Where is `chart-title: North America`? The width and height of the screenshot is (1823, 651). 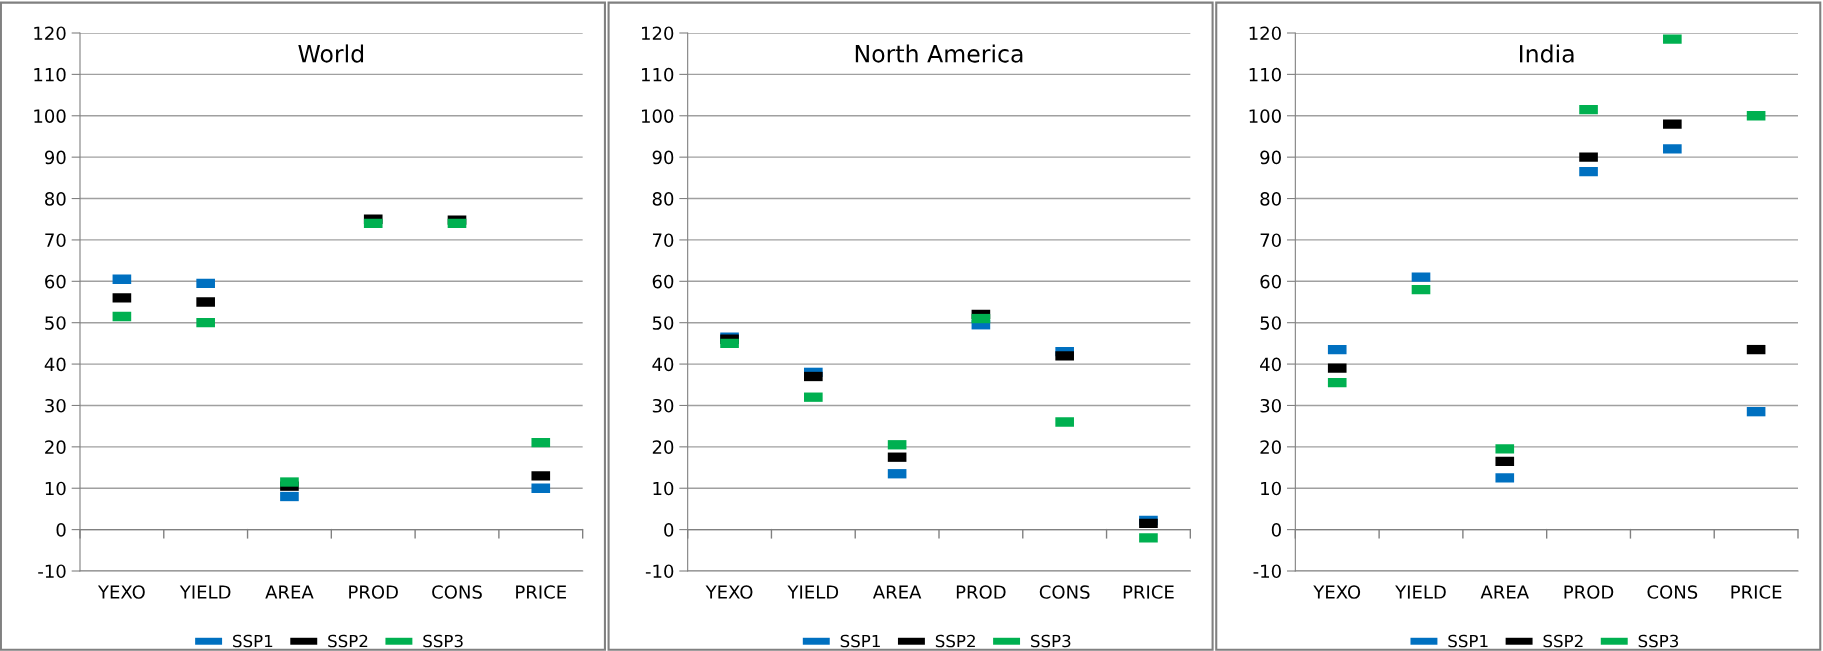 chart-title: North America is located at coordinates (939, 53).